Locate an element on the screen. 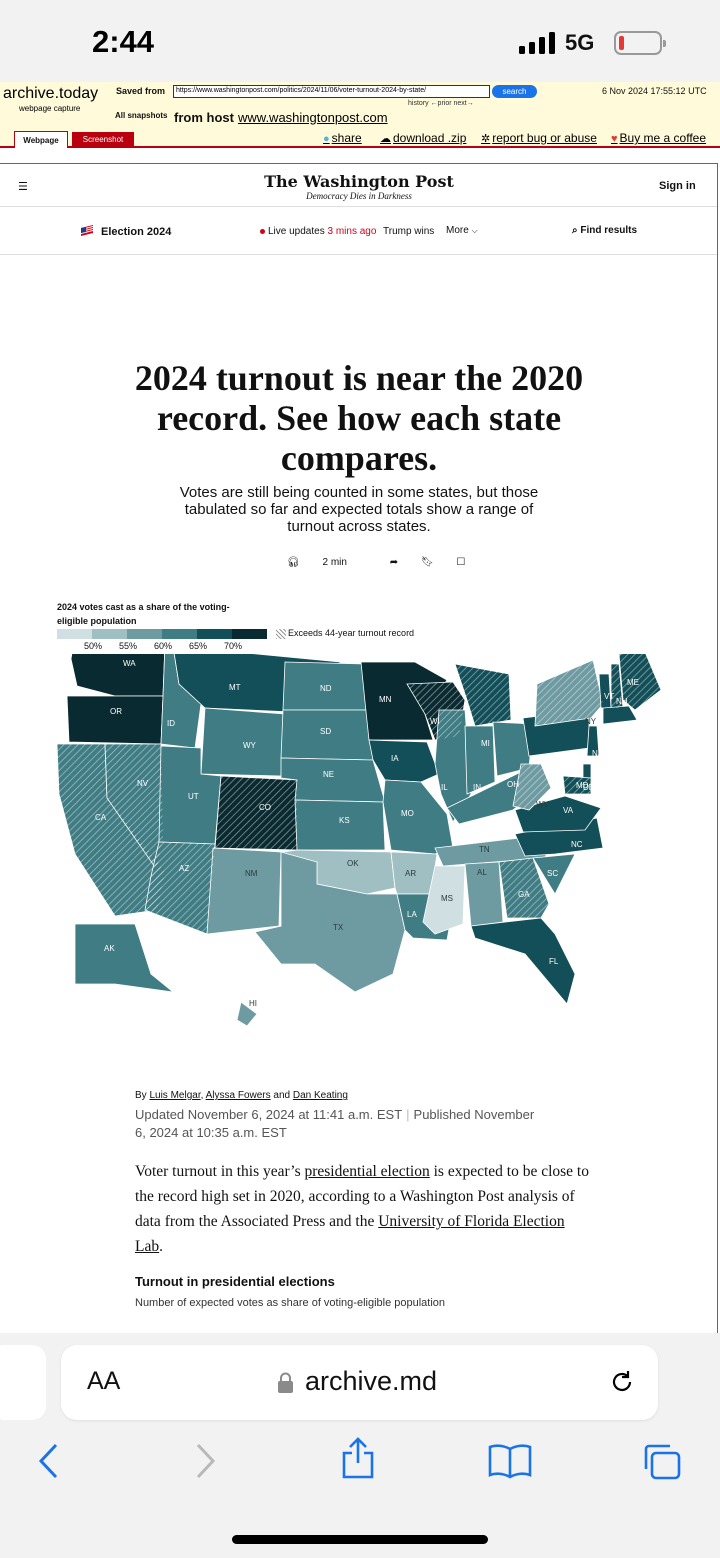 Image resolution: width=720 pixels, height=1558 pixels. all-snapshots-label: All snapshots is located at coordinates (141, 115).